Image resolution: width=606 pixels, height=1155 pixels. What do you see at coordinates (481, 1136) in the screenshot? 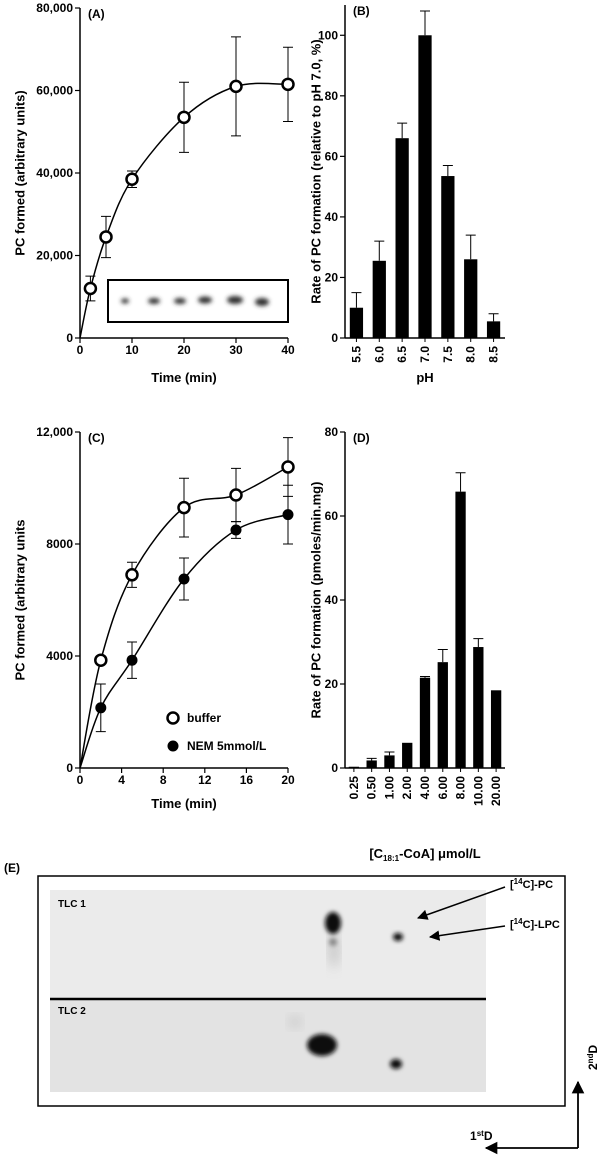
I see `axis-direction: 1stD` at bounding box center [481, 1136].